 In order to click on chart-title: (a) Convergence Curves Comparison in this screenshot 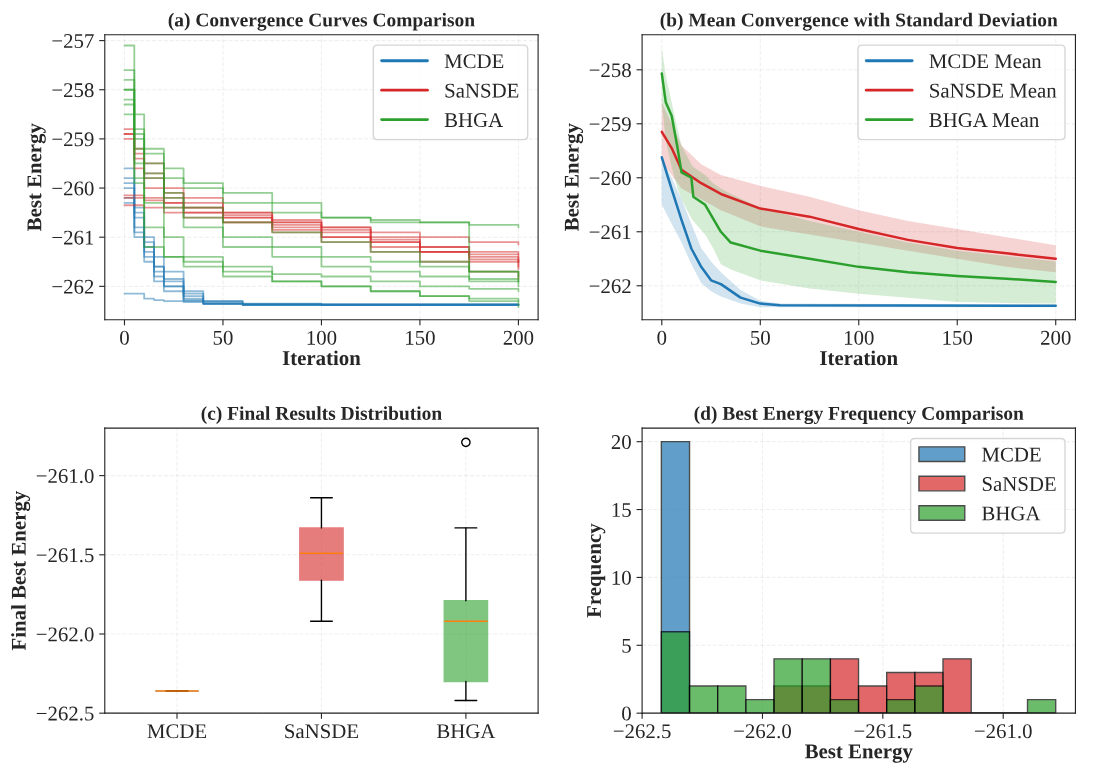, I will do `click(321, 21)`.